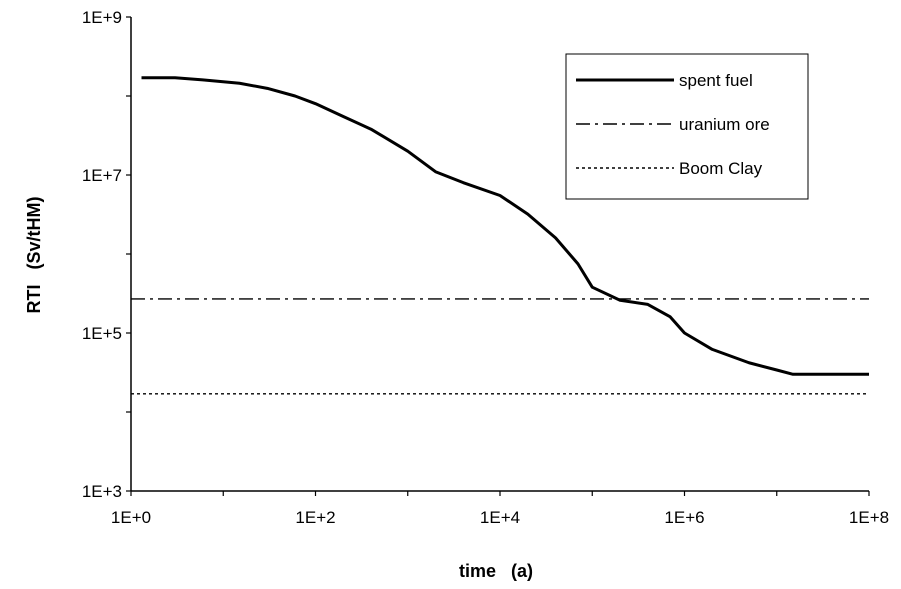 This screenshot has height=589, width=901. I want to click on y-tick-label: 1E+9, so click(102, 17).